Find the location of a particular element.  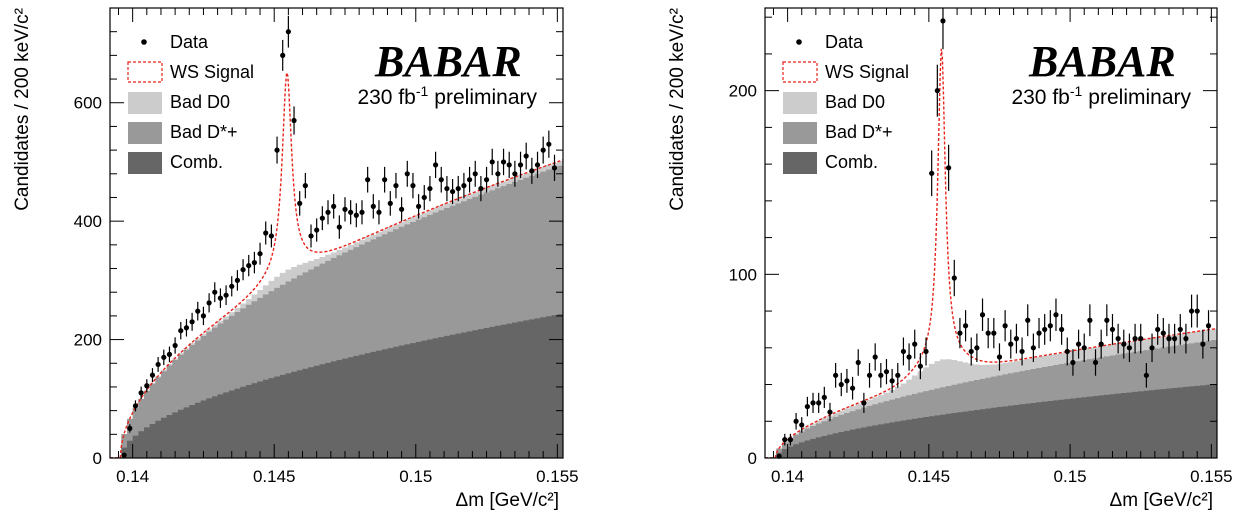

lumi-exponent: -1 is located at coordinates (422, 91).